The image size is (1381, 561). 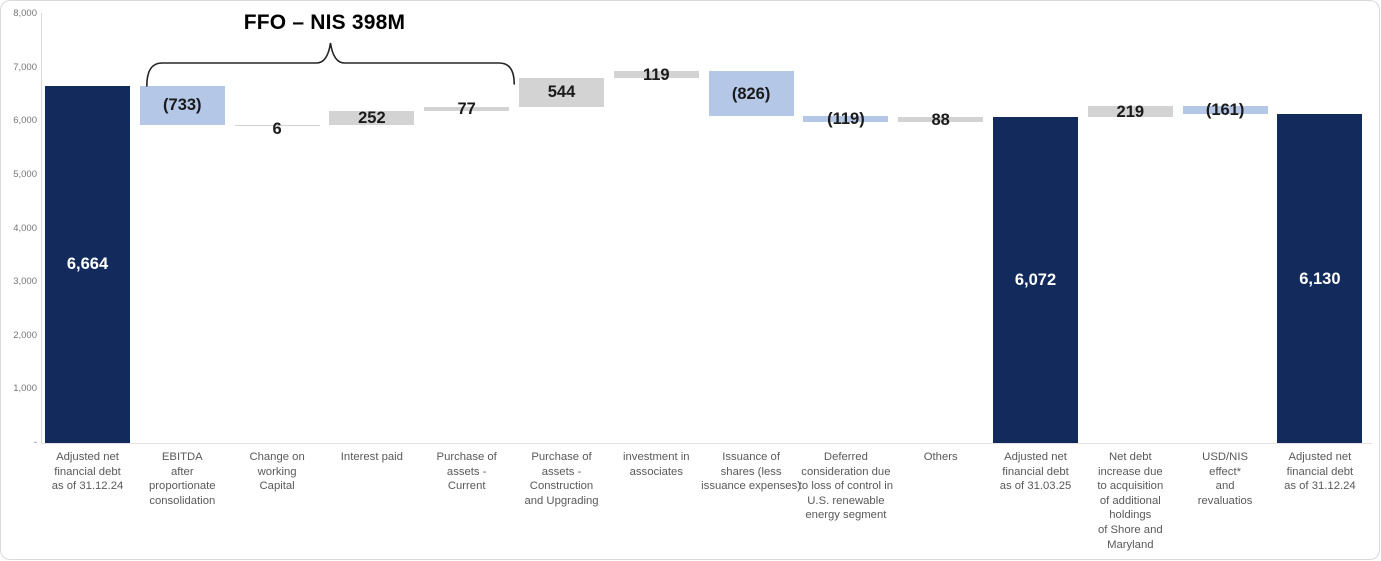 What do you see at coordinates (35, 442) in the screenshot?
I see `y-tick-label: -` at bounding box center [35, 442].